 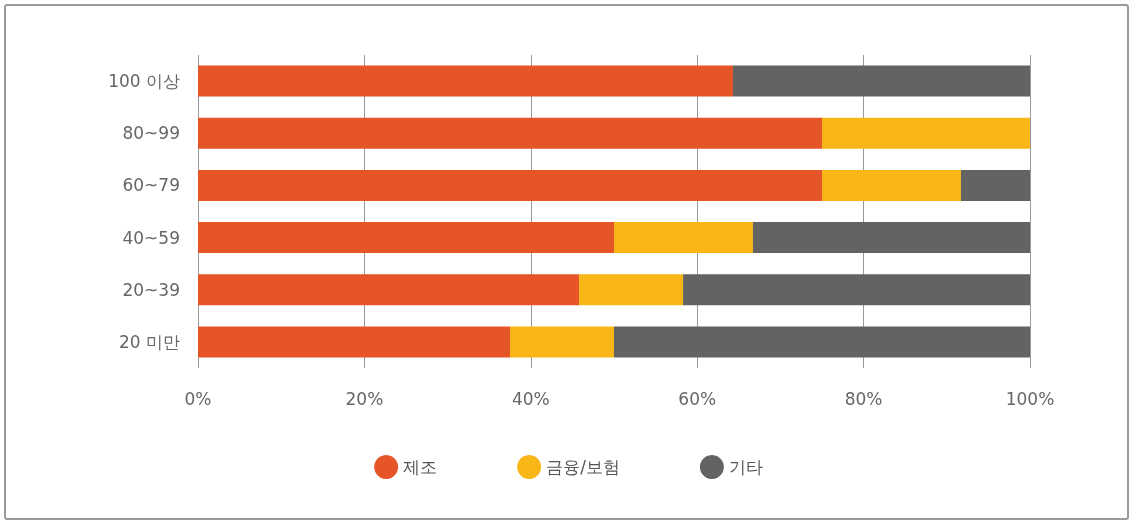 I want to click on legend-label: 기타, so click(x=745, y=467).